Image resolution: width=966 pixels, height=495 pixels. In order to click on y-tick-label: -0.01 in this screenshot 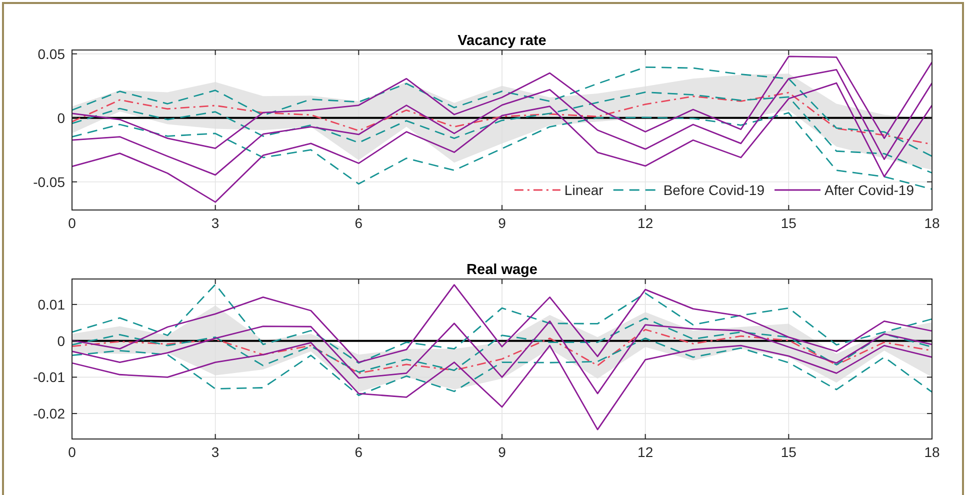, I will do `click(49, 377)`.